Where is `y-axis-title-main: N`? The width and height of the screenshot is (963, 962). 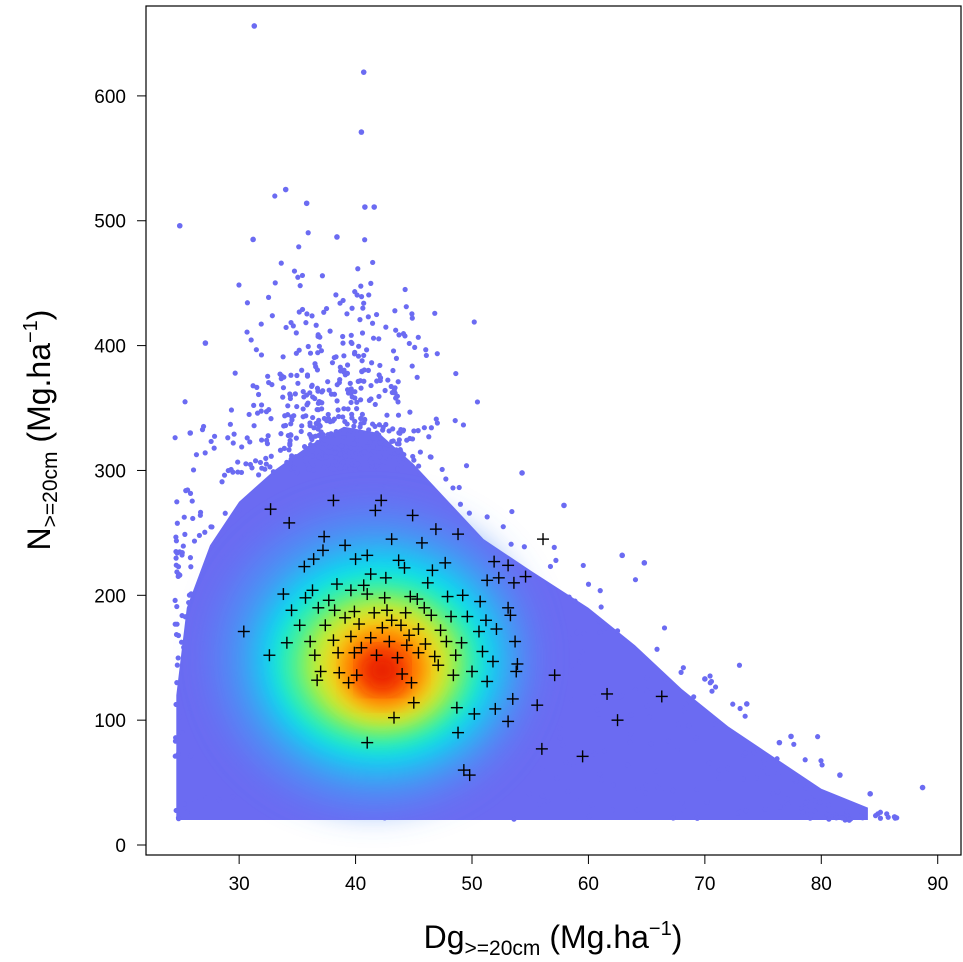 y-axis-title-main: N is located at coordinates (39, 538).